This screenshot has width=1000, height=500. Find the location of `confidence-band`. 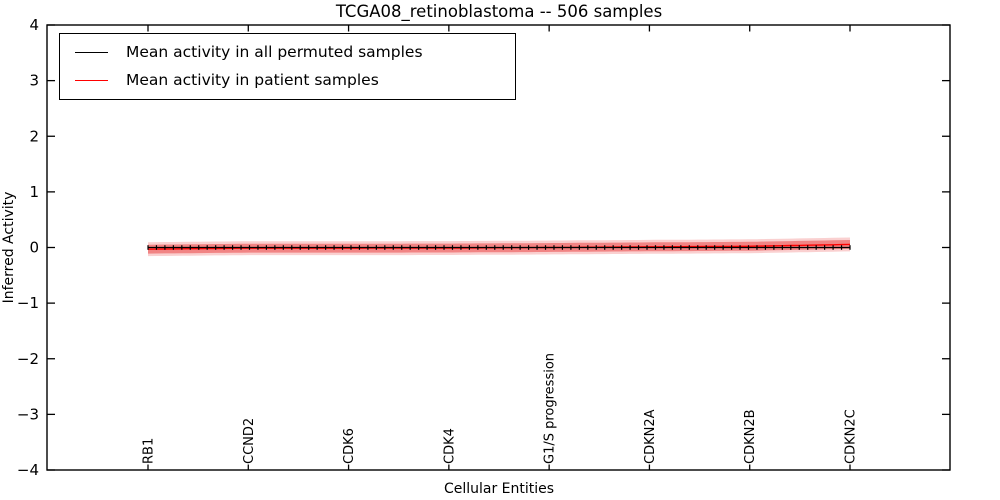

confidence-band is located at coordinates (499, 247).